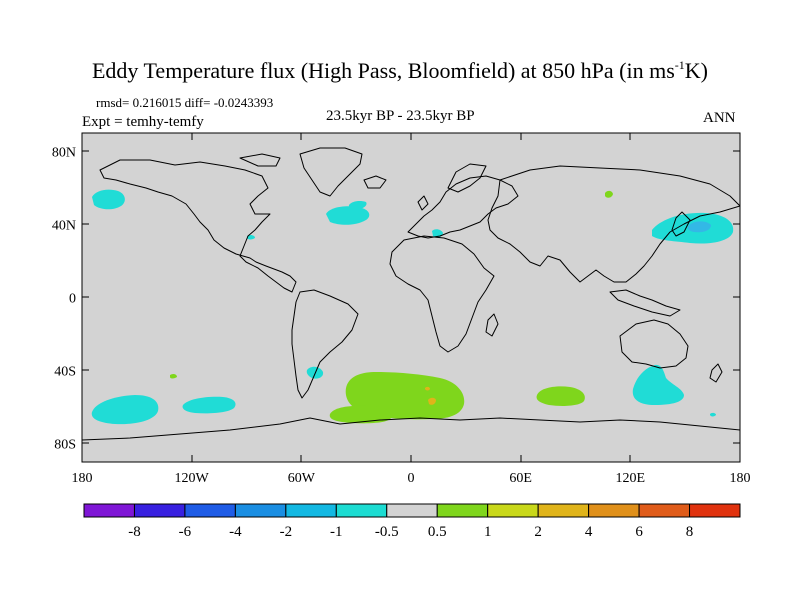 The width and height of the screenshot is (800, 600). What do you see at coordinates (467, 178) in the screenshot?
I see `coastline-scandinavia` at bounding box center [467, 178].